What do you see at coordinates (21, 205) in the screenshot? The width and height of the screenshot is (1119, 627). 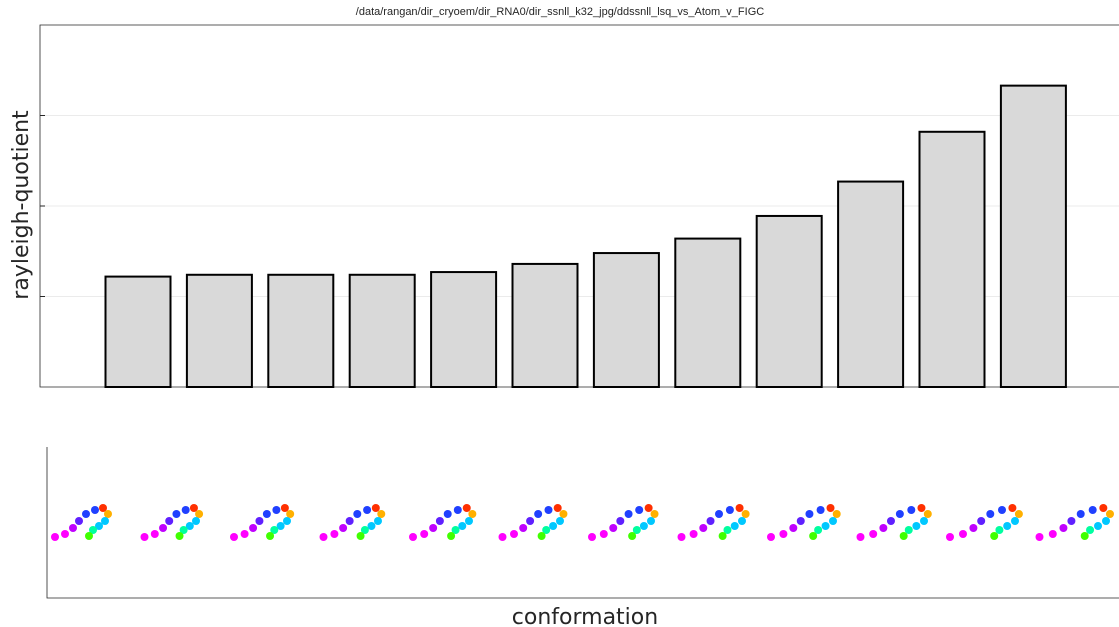 I see `y-axis-label: rayleigh-quotient` at bounding box center [21, 205].